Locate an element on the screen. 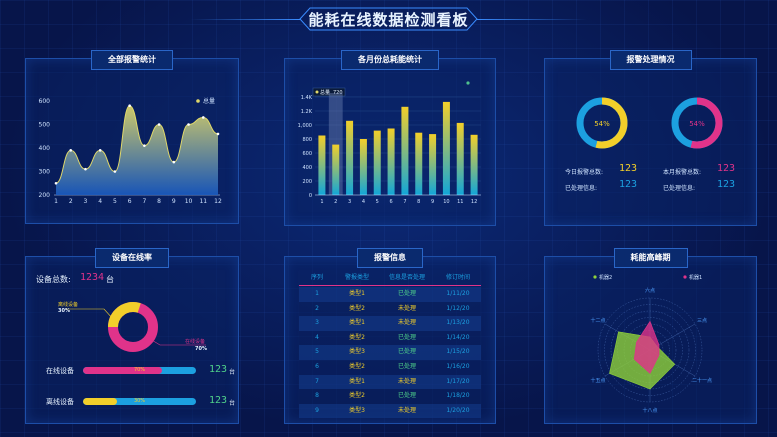 The image size is (777, 437). monthly-x-tick-label: 10 is located at coordinates (446, 202).